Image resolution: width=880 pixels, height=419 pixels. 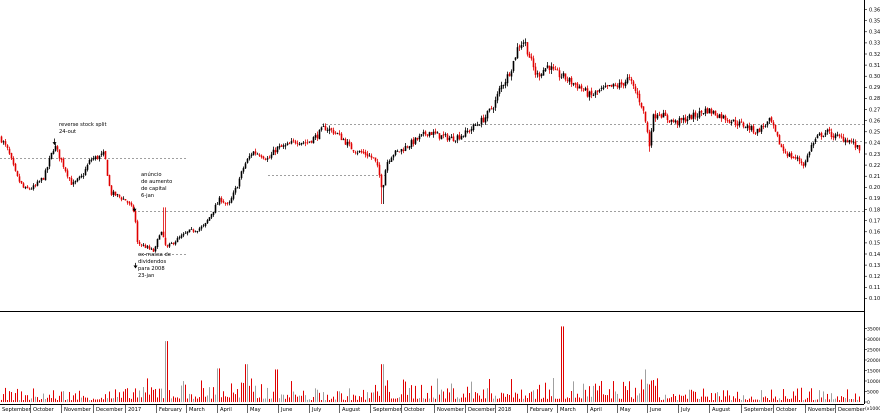 What do you see at coordinates (482, 410) in the screenshot?
I see `time-tick-label: December` at bounding box center [482, 410].